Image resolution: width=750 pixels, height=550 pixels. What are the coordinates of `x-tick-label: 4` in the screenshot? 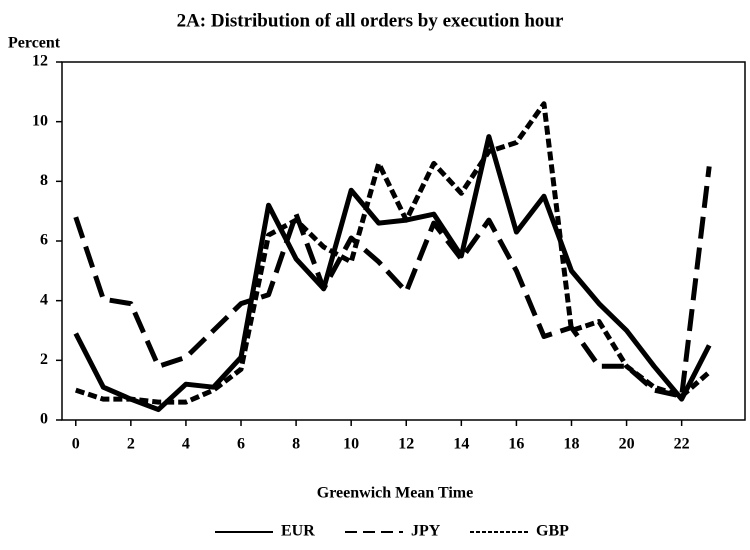 It's located at (186, 444).